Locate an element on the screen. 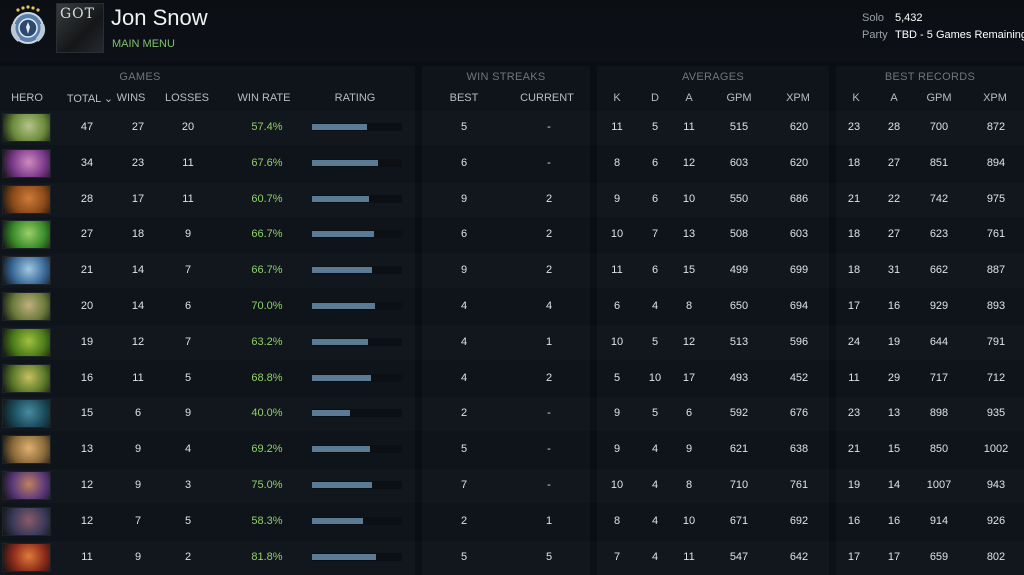 Image resolution: width=1024 pixels, height=575 pixels. best-streak-cell: 6 is located at coordinates (464, 162).